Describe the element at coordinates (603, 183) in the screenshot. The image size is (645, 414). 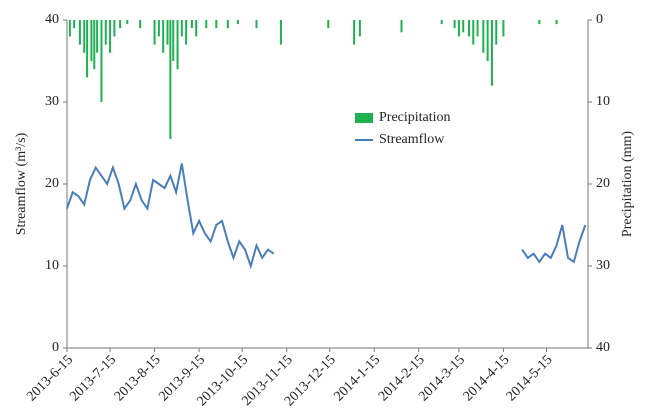
I see `y2-tick-label: 20` at that location.